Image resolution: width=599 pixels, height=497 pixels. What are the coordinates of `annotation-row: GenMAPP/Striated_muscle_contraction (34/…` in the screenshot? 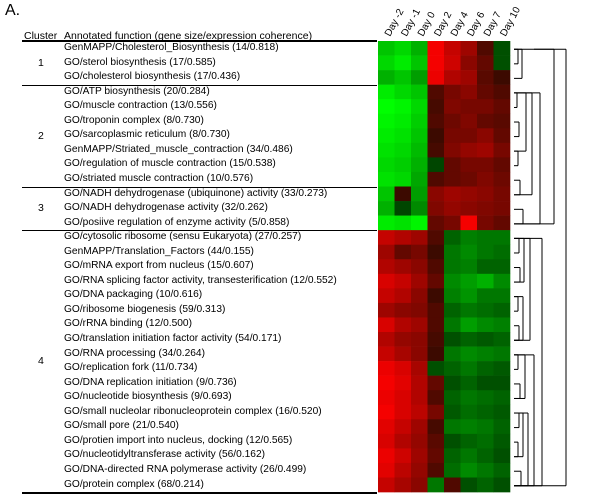 It's located at (178, 149).